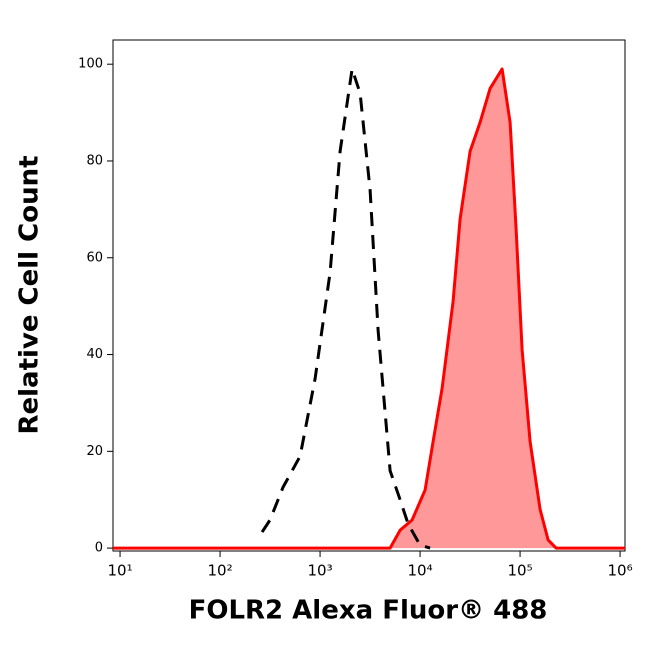 This screenshot has width=646, height=645. I want to click on x-tick-label: 10², so click(220, 571).